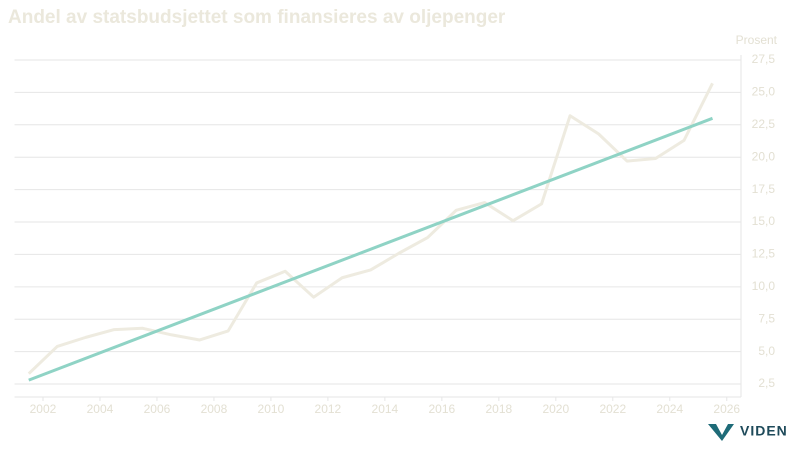  I want to click on y-axis-label: Prosent, so click(757, 40).